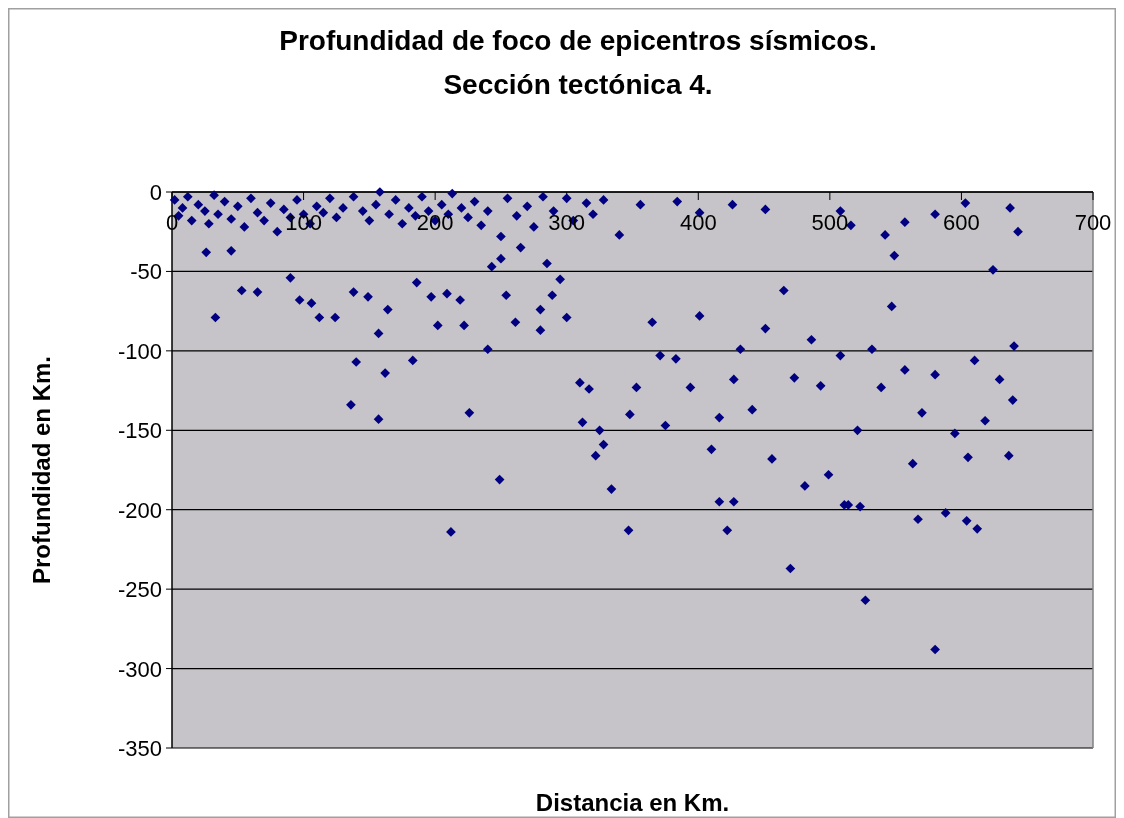 The height and width of the screenshot is (818, 1124). Describe the element at coordinates (961, 222) in the screenshot. I see `x-tick-label: 600` at that location.